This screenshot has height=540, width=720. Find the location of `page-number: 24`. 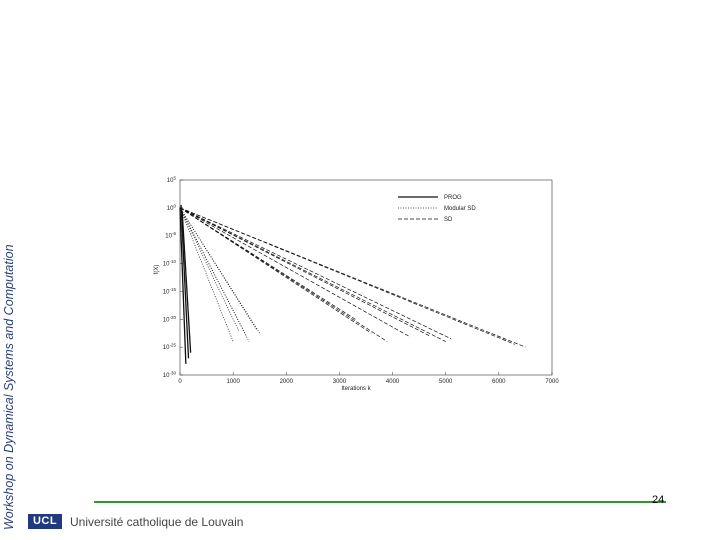

page-number: 24 is located at coordinates (658, 500).